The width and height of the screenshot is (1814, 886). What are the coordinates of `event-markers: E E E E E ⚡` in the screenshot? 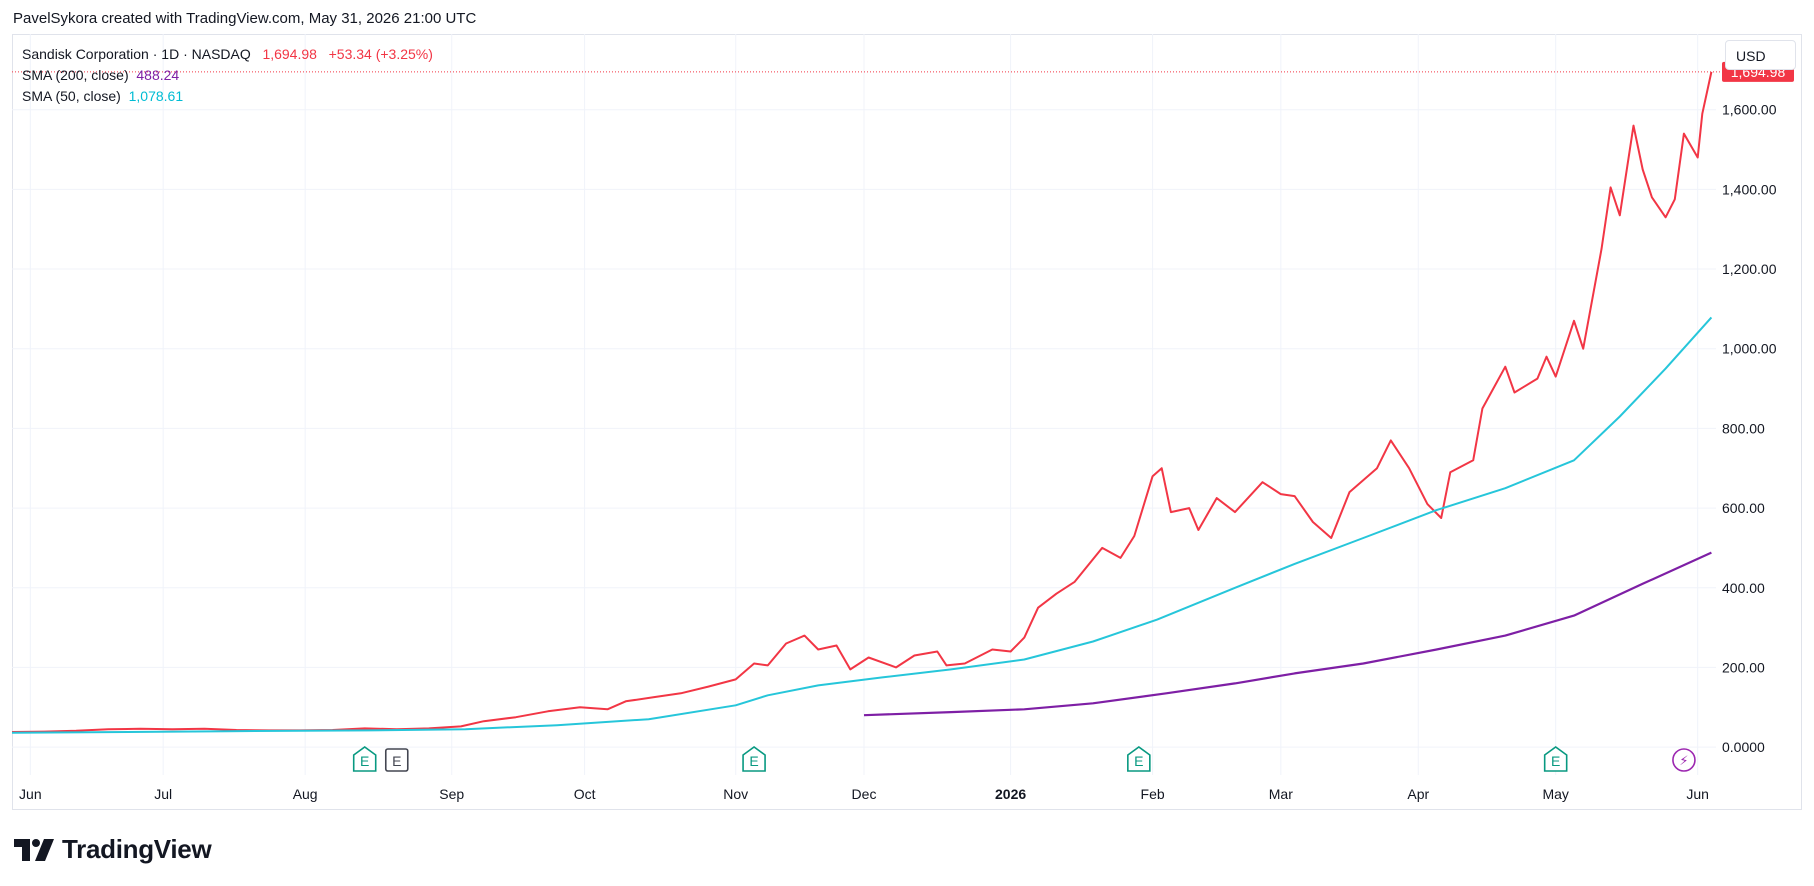 It's located at (1024, 759).